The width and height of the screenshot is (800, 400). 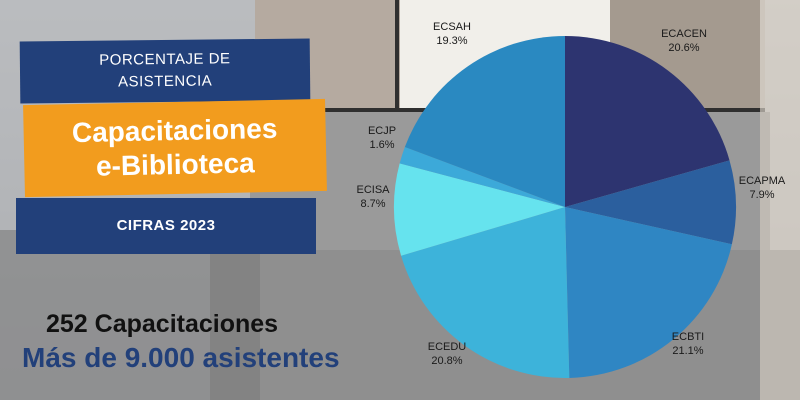 I want to click on pie-slice-ecsah, so click(x=484, y=121).